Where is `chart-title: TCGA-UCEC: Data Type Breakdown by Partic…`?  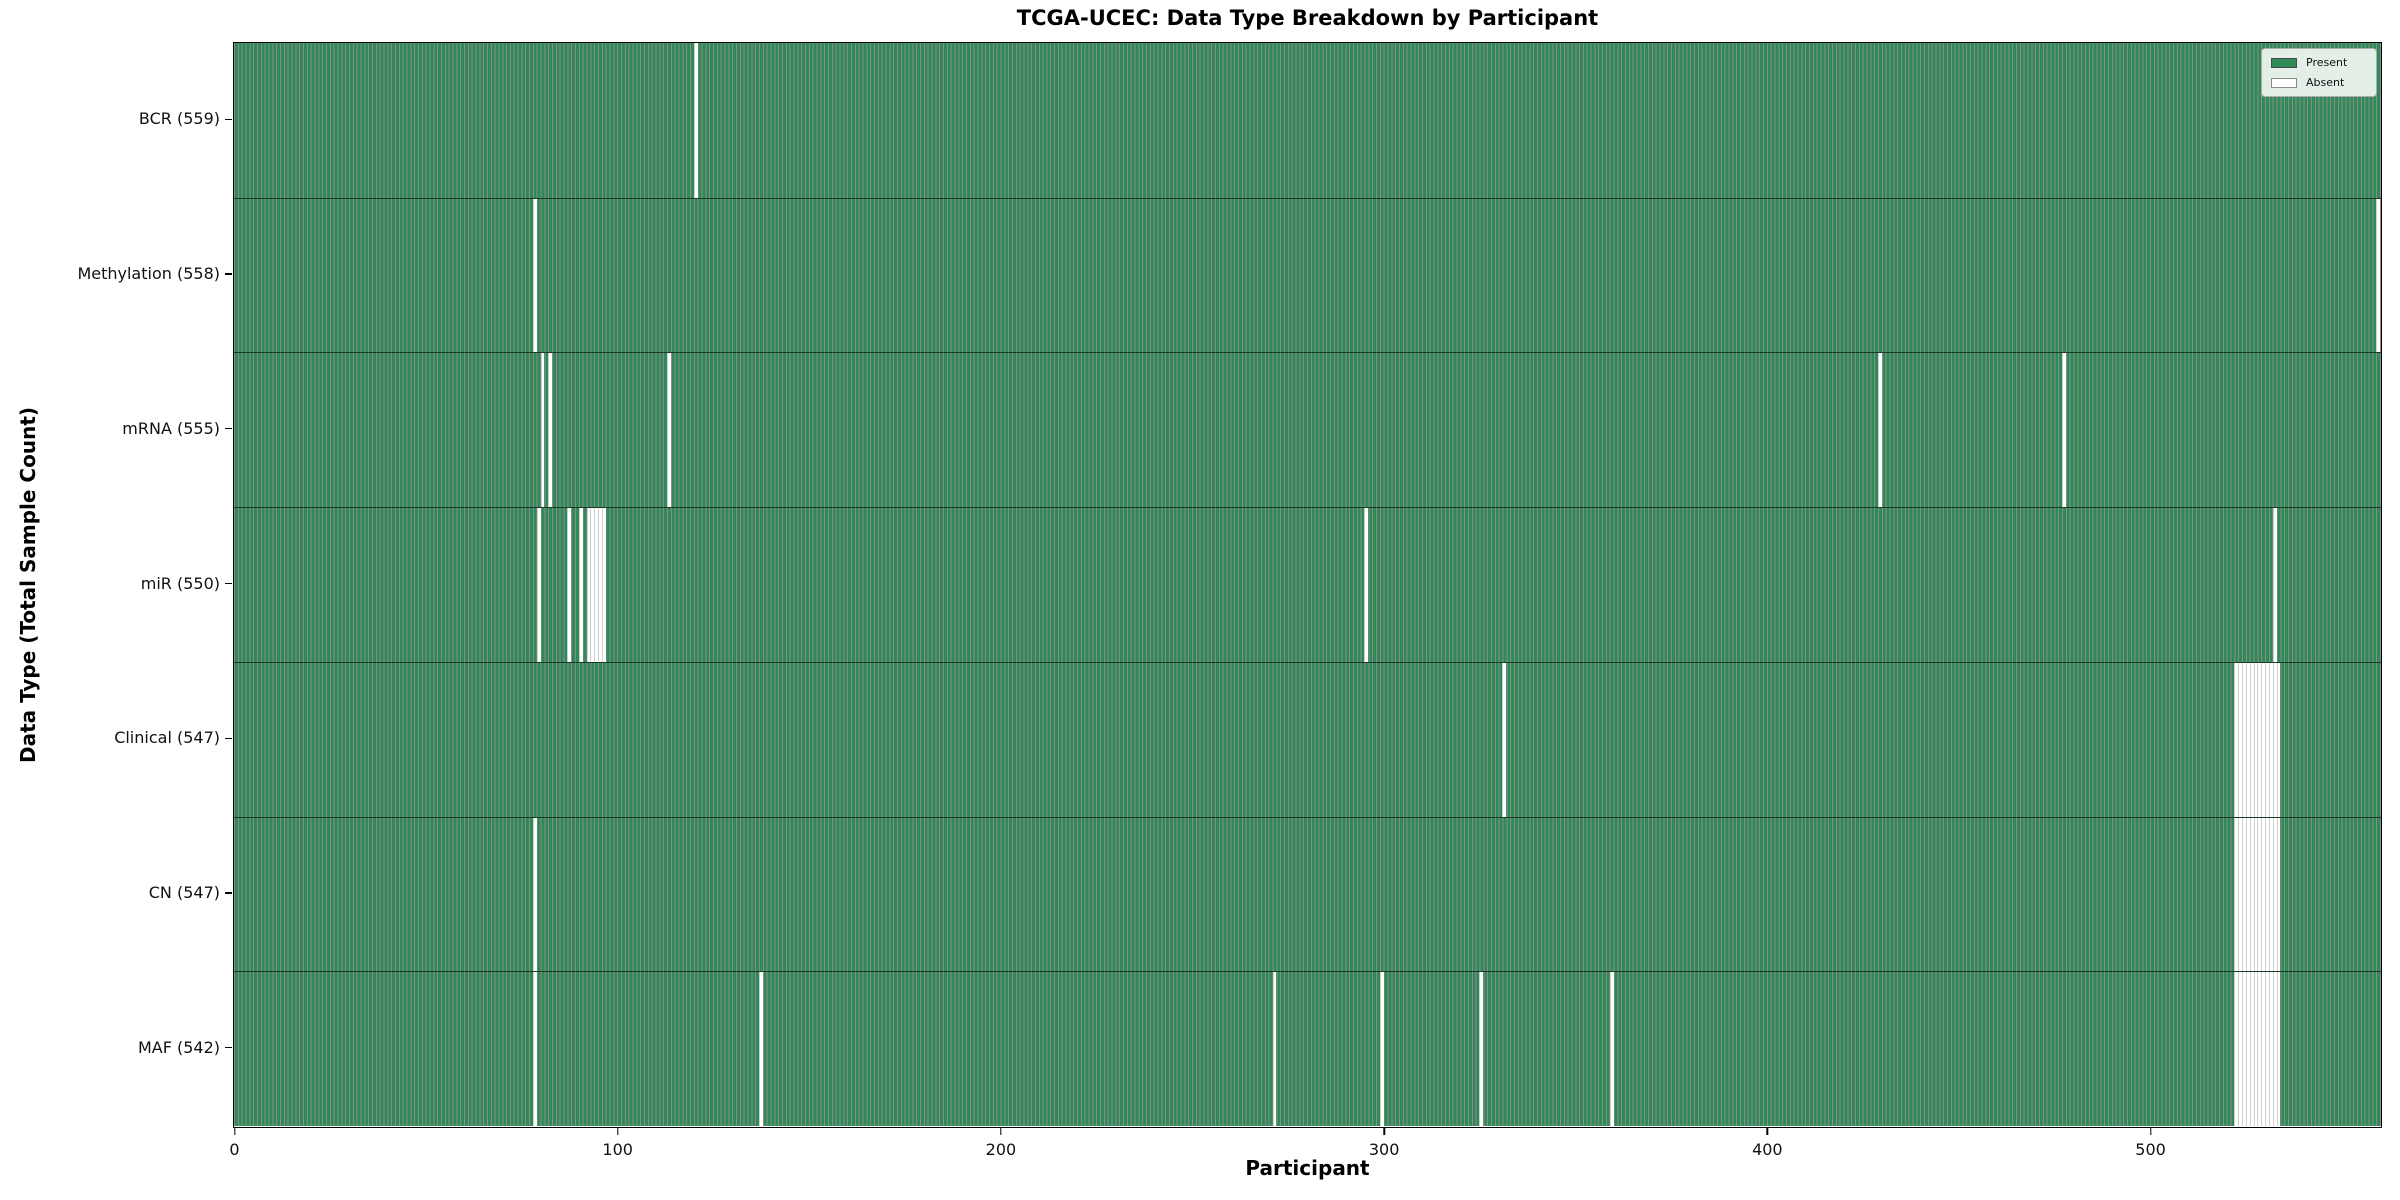
chart-title: TCGA-UCEC: Data Type Breakdown by Partic… is located at coordinates (1307, 18).